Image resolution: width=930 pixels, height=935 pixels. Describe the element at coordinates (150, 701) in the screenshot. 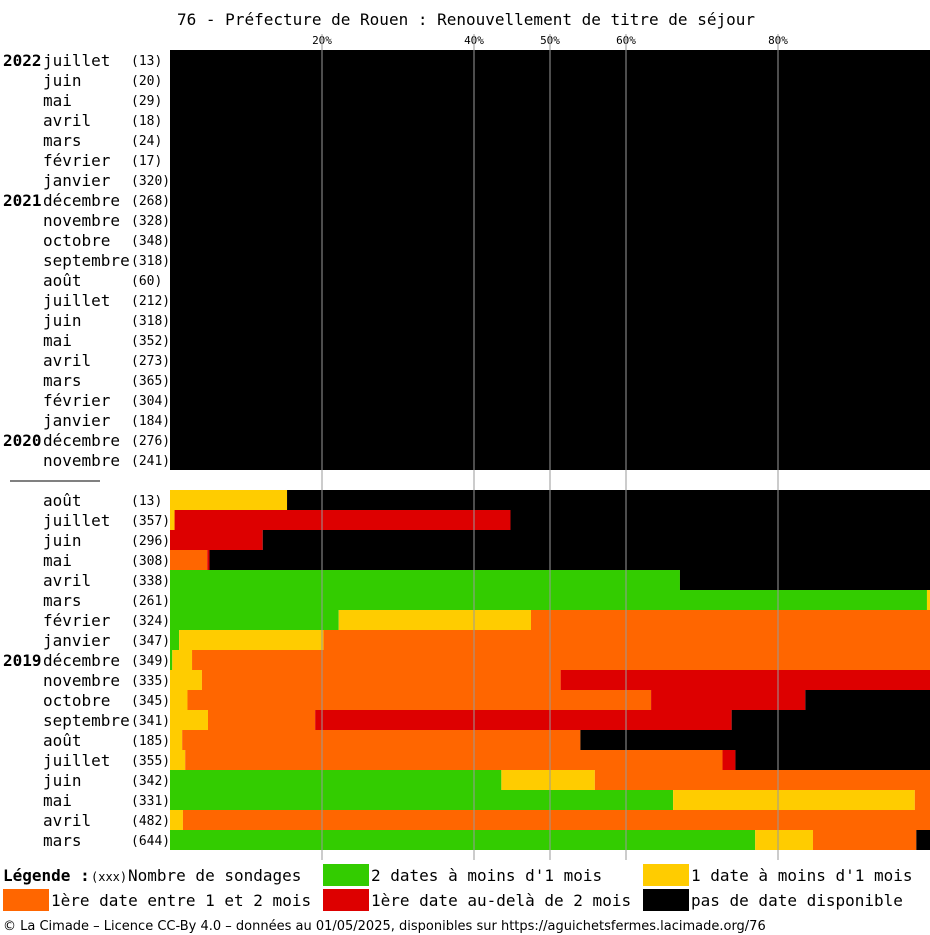

I see `count-label: (345)` at that location.